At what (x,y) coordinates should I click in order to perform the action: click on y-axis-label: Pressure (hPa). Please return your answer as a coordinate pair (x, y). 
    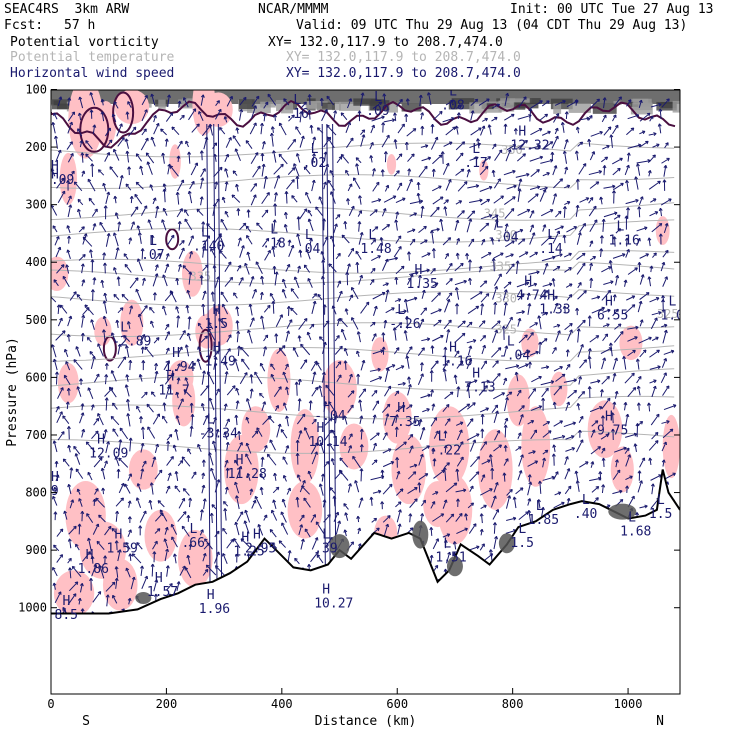
    Looking at the image, I should click on (12, 392).